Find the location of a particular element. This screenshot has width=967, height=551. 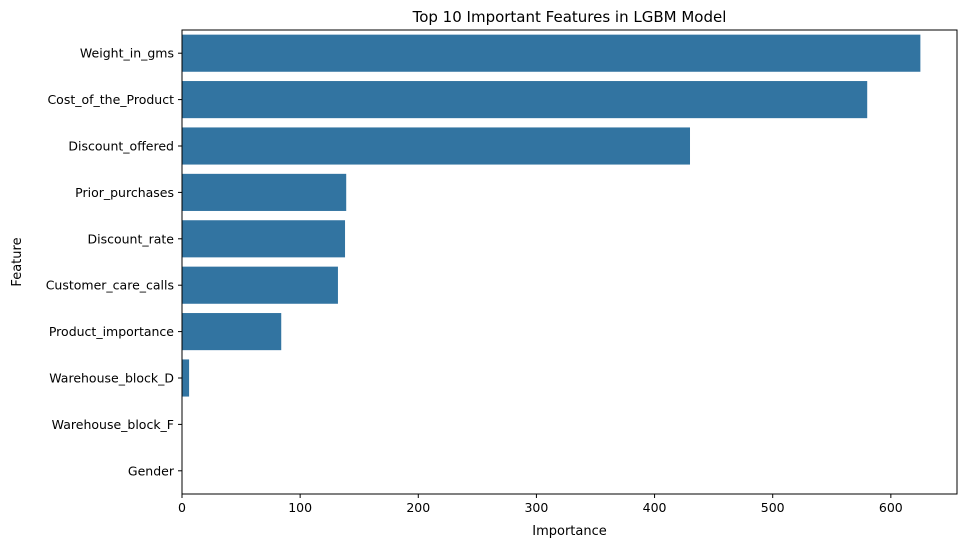

y-tick-label: Product_importance is located at coordinates (111, 331).